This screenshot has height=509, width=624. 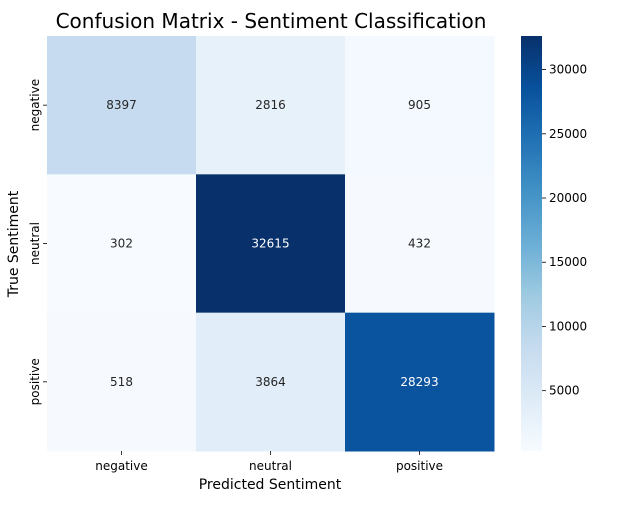 I want to click on colorbar-tick-label: 15000, so click(x=568, y=262).